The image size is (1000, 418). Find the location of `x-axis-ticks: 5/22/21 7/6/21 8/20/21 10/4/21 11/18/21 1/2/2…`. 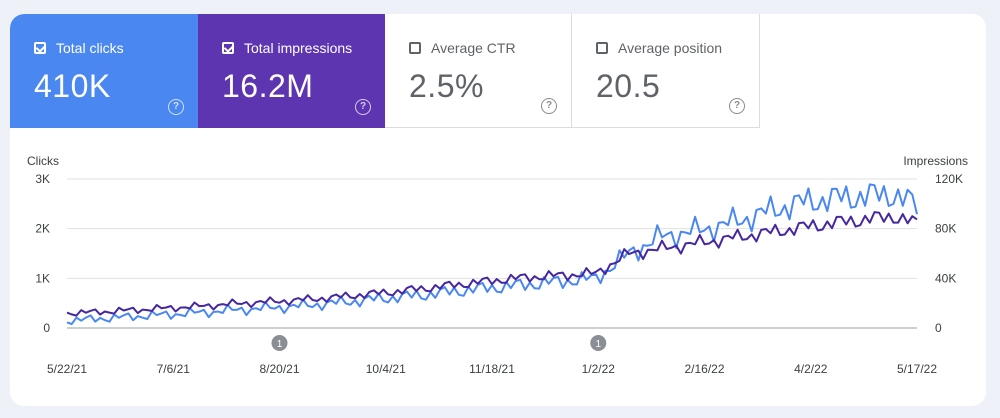

x-axis-ticks: 5/22/21 7/6/21 8/20/21 10/4/21 11/18/21 1/2/2… is located at coordinates (492, 369).